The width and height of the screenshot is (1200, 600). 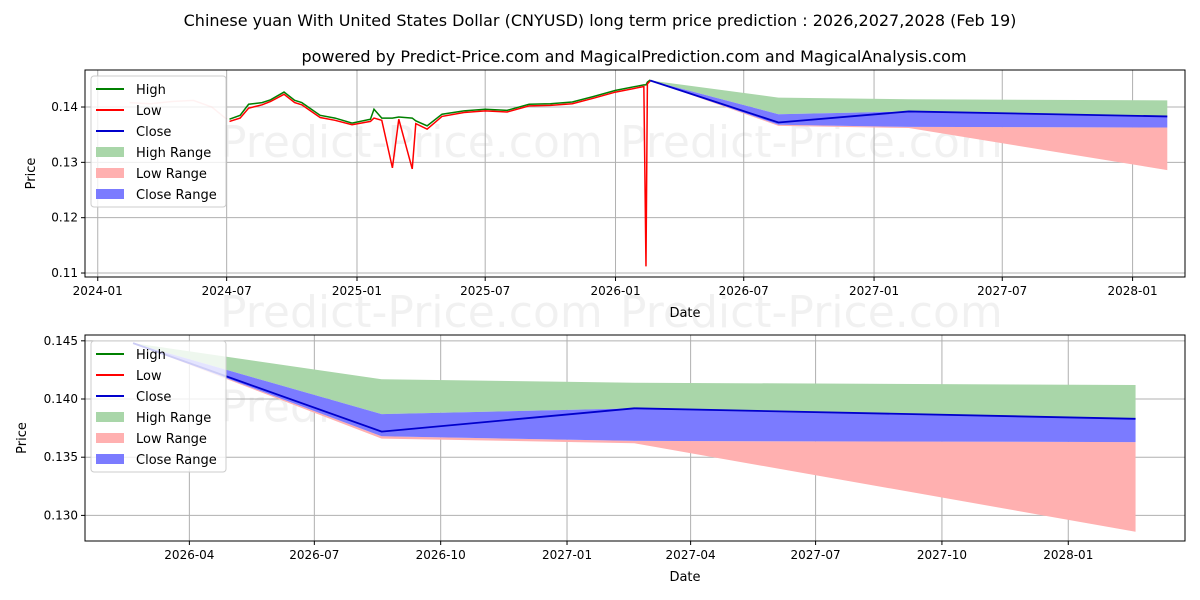 I want to click on low-line, so click(x=440, y=173).